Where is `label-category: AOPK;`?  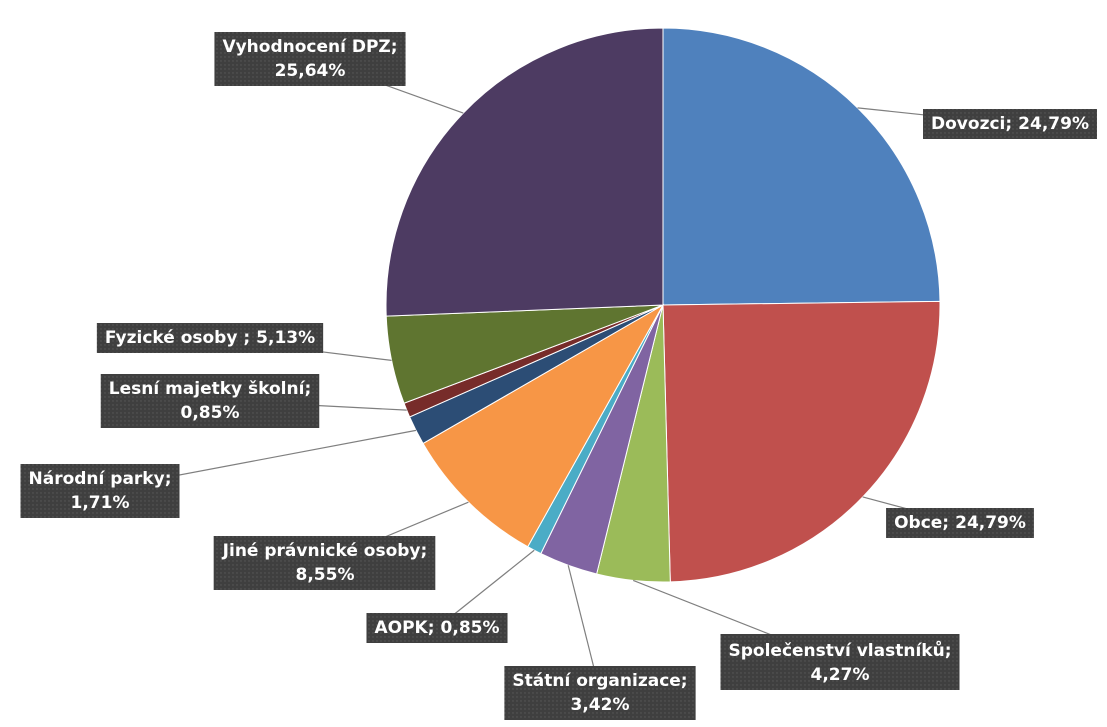
label-category: AOPK; is located at coordinates (404, 628).